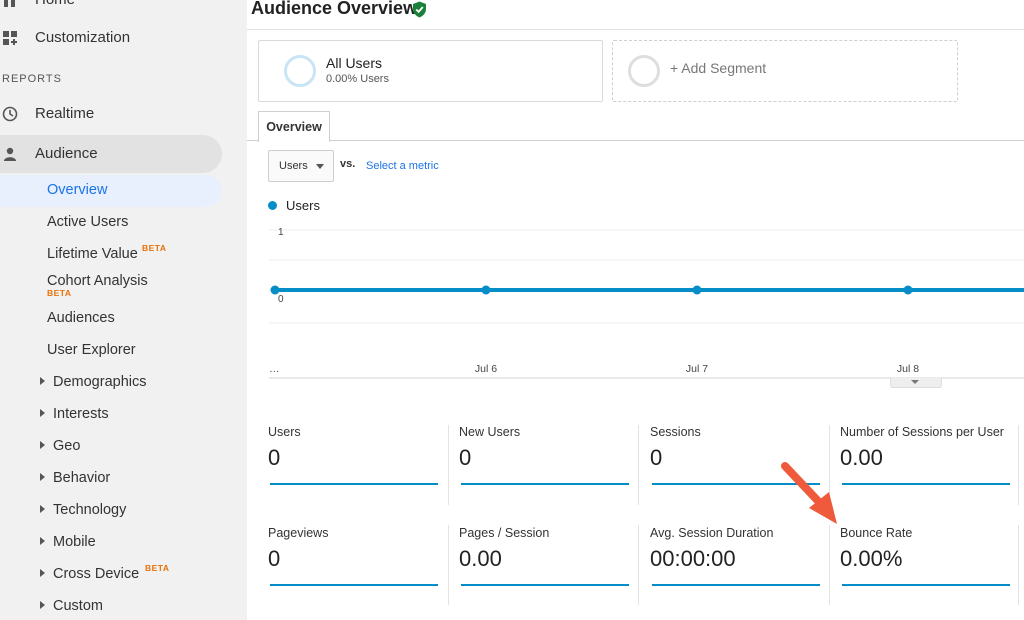  Describe the element at coordinates (10, 114) in the screenshot. I see `clock-icon` at that location.